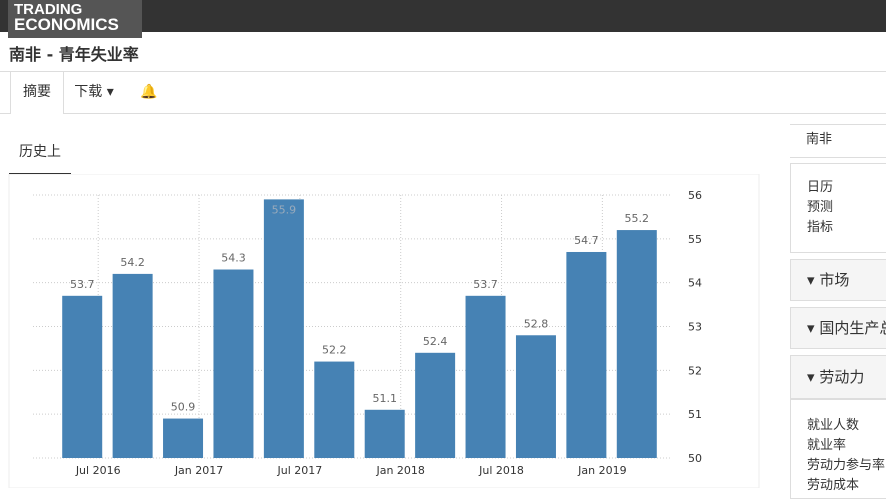 The image size is (886, 499). What do you see at coordinates (586, 240) in the screenshot?
I see `data-label: 54.7` at bounding box center [586, 240].